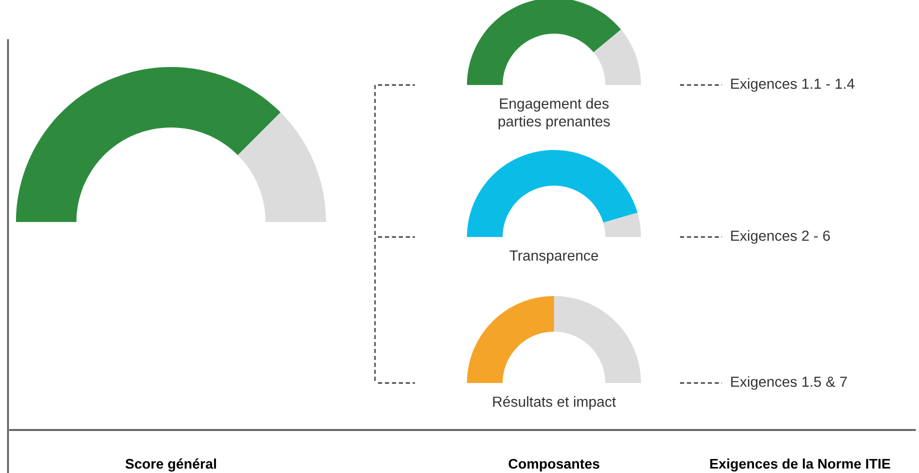 This screenshot has width=919, height=473. Describe the element at coordinates (554, 114) in the screenshot. I see `text: Engagement des parties prenantes` at that location.